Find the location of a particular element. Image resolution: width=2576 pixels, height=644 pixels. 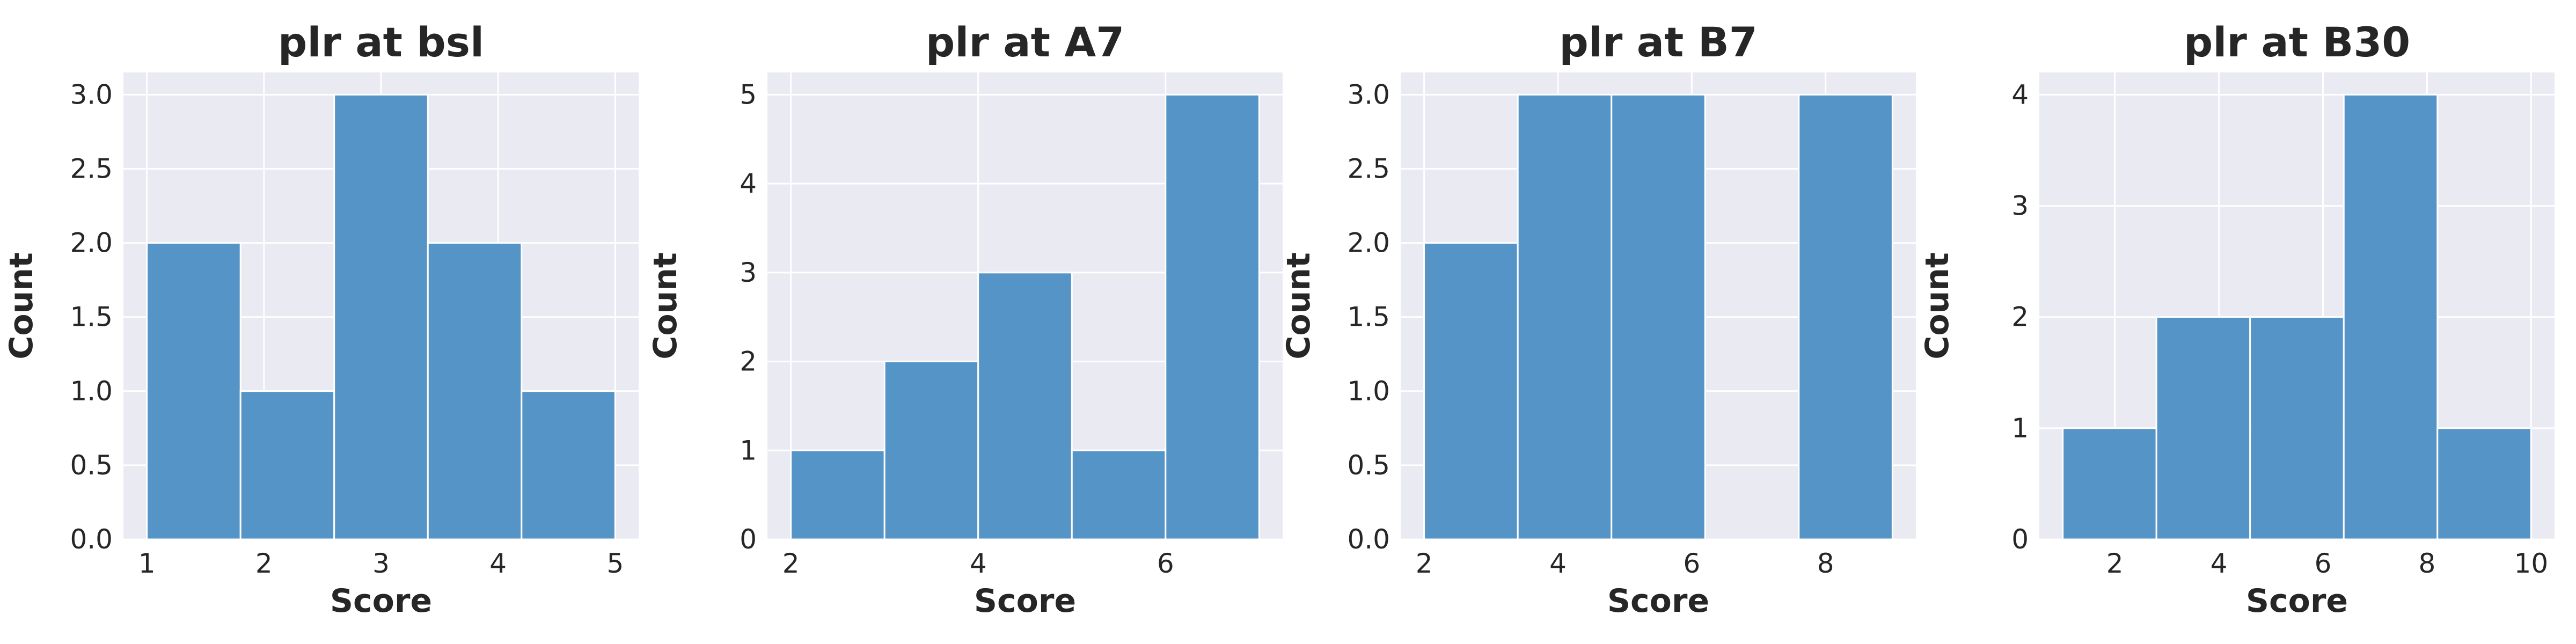

x-tick-label: 10 is located at coordinates (2531, 563).